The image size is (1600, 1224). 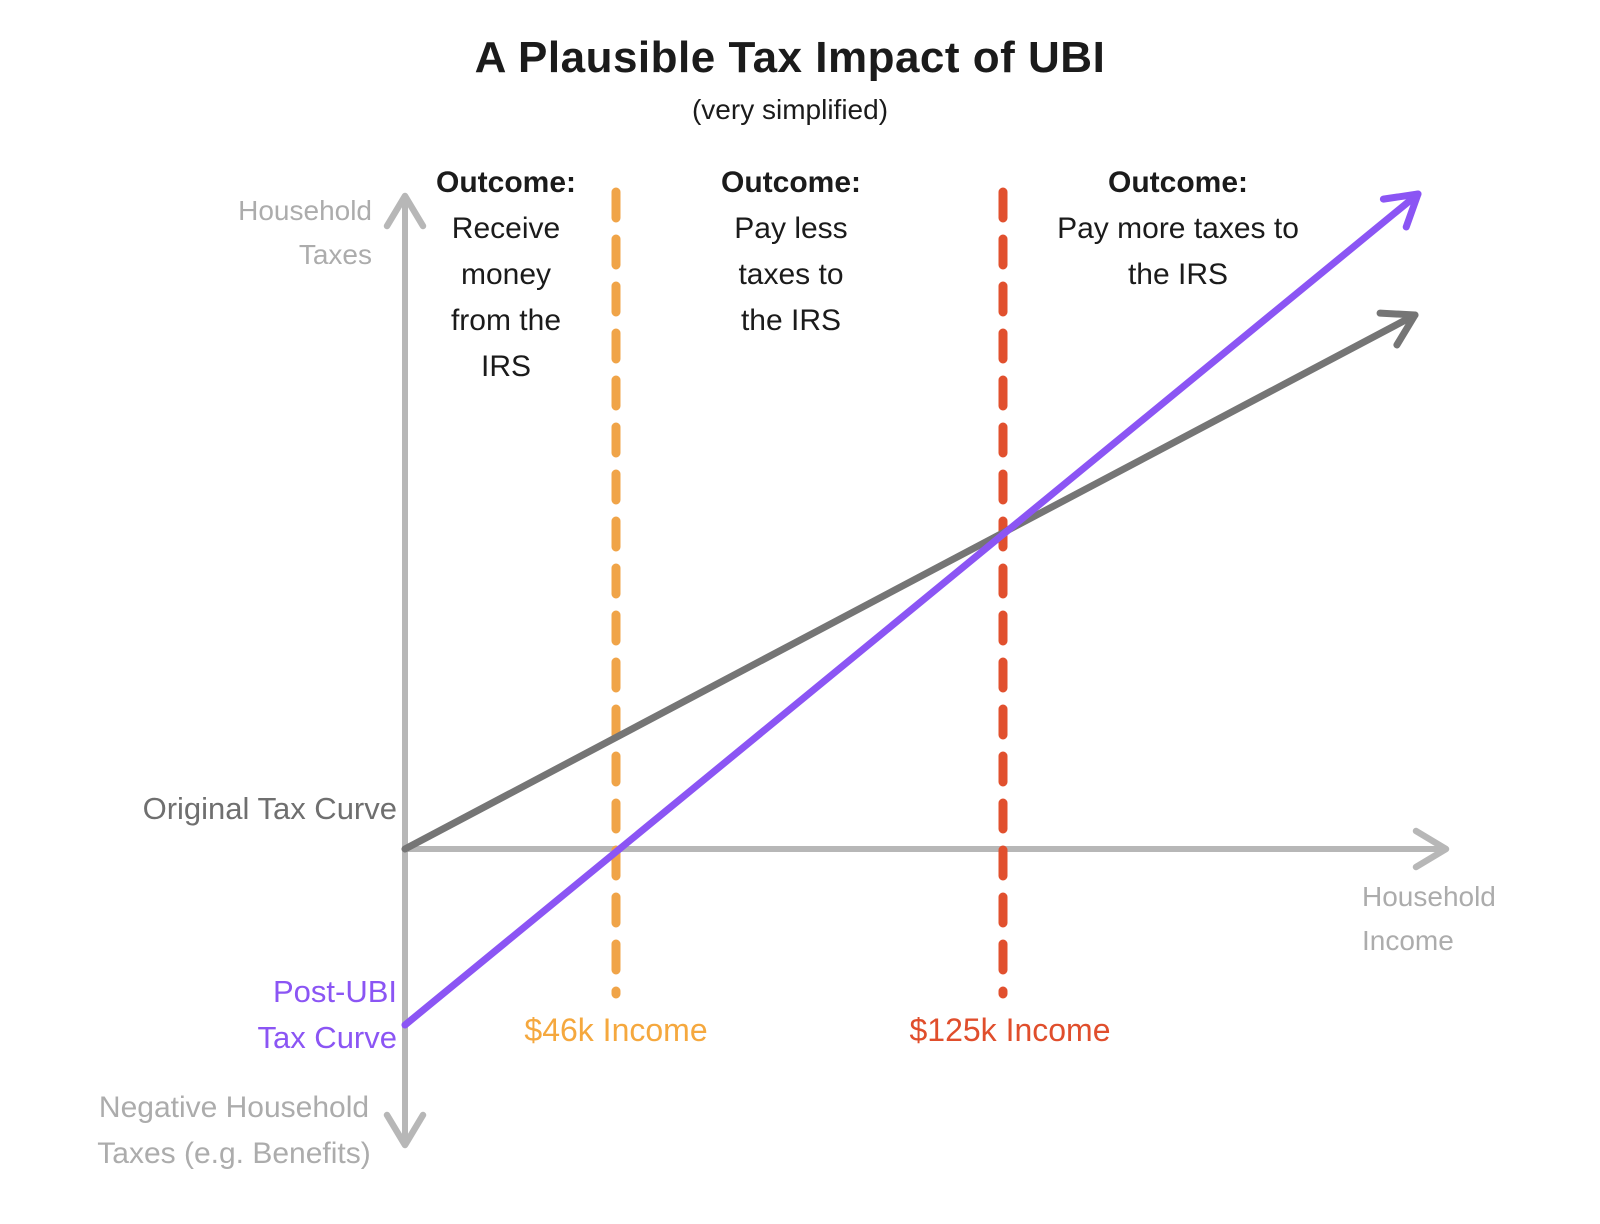 What do you see at coordinates (790, 57) in the screenshot?
I see `page-title: A Plausible Tax Impact of UBI` at bounding box center [790, 57].